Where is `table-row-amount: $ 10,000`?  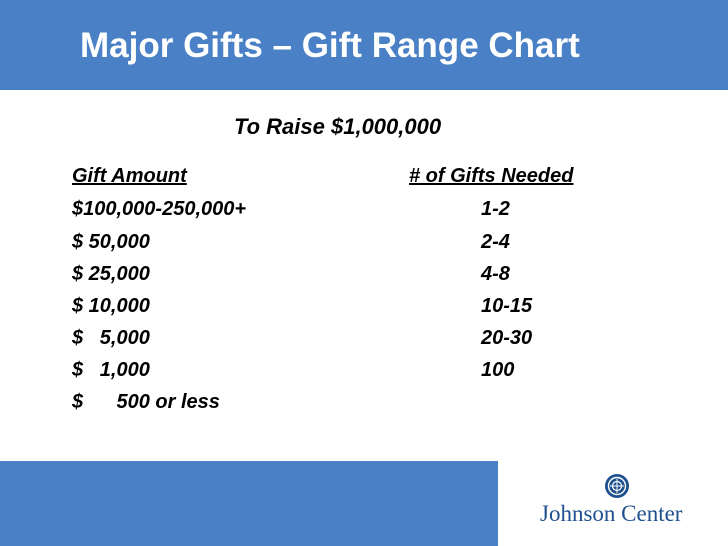 table-row-amount: $ 10,000 is located at coordinates (111, 306).